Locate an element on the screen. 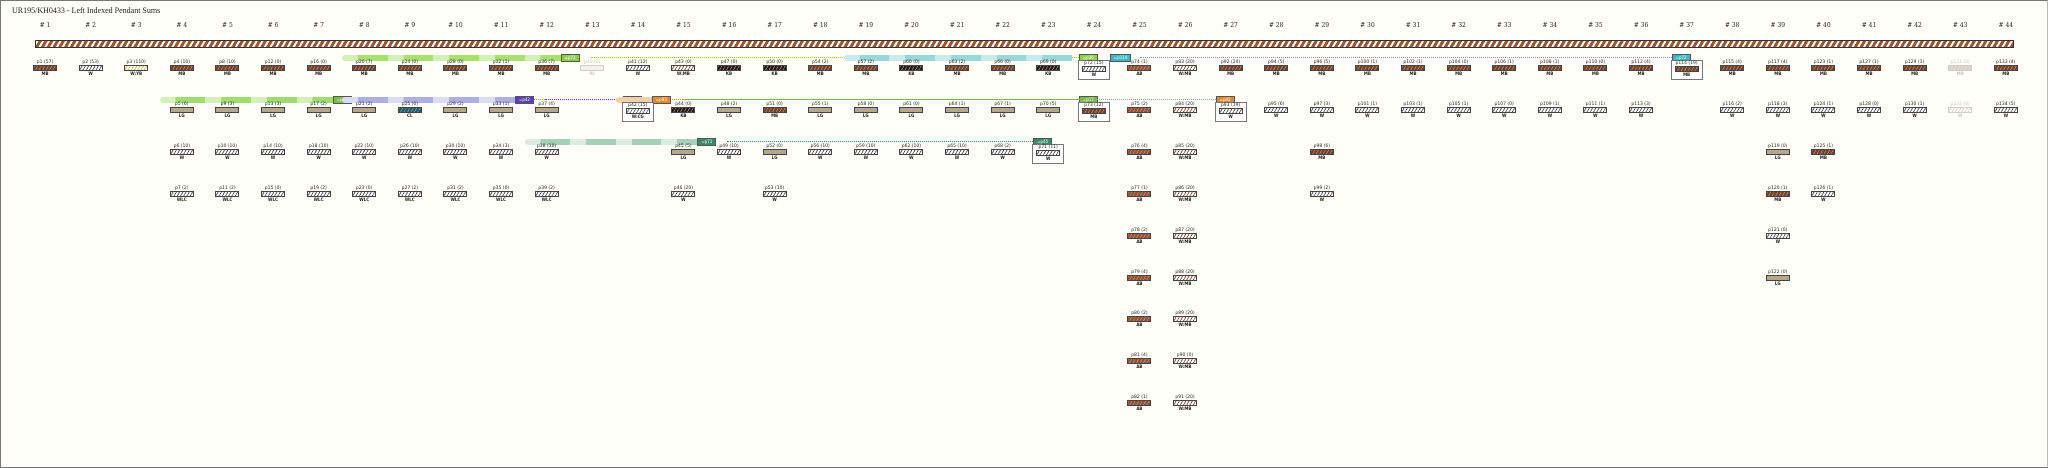 Image resolution: width=2048 pixels, height=468 pixels. pendant: p48 (2) LG is located at coordinates (729, 110).